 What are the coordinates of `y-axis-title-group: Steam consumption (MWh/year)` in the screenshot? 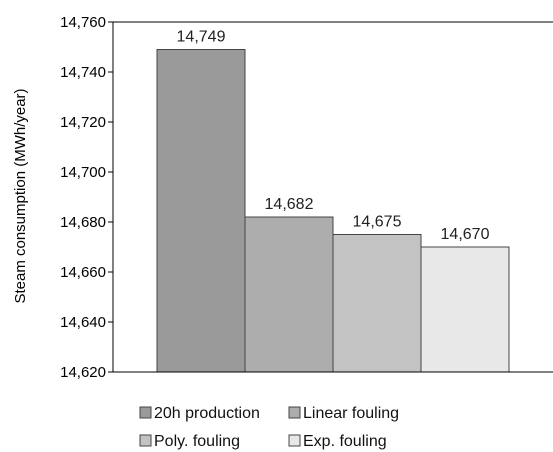 It's located at (20, 195).